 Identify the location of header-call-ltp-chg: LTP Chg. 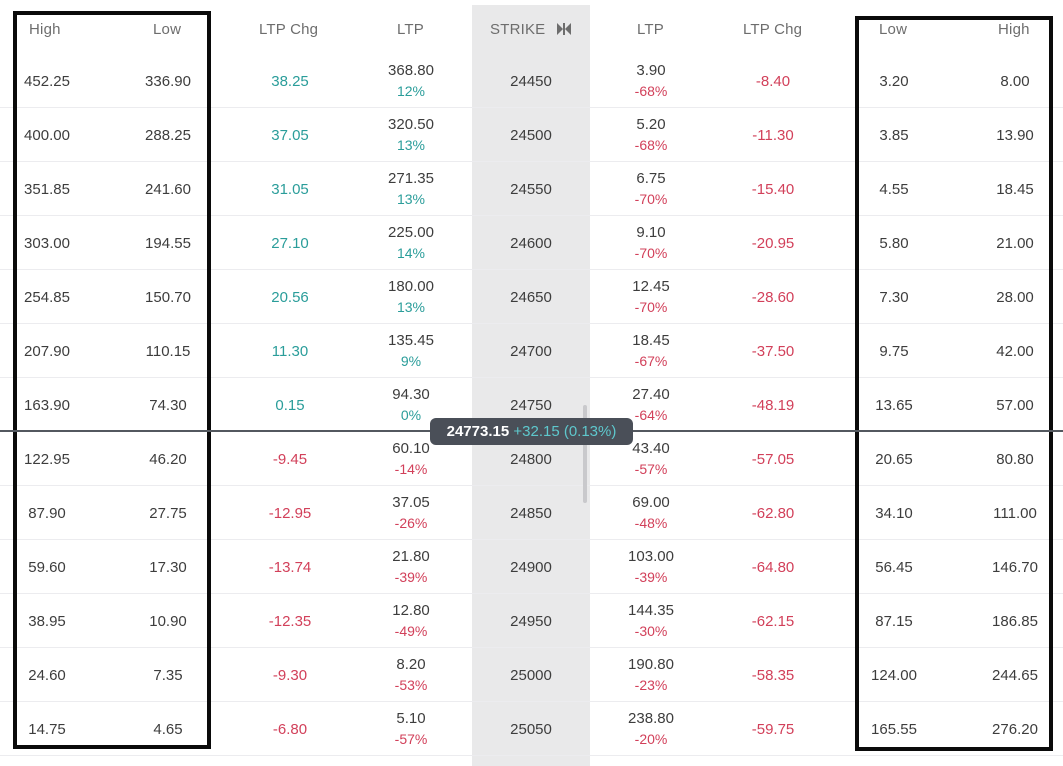
(289, 29).